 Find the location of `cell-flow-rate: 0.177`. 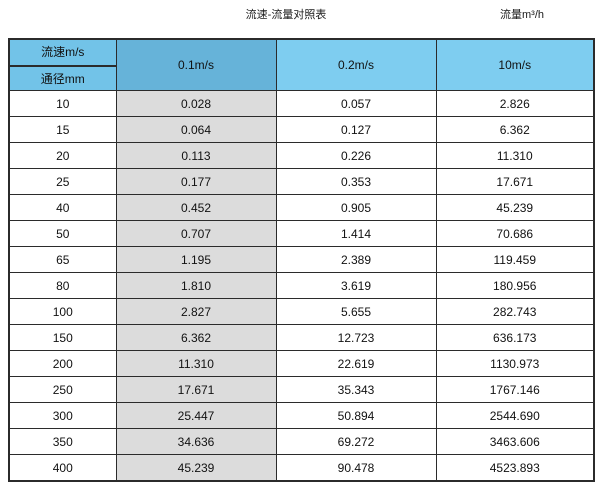

cell-flow-rate: 0.177 is located at coordinates (196, 181).